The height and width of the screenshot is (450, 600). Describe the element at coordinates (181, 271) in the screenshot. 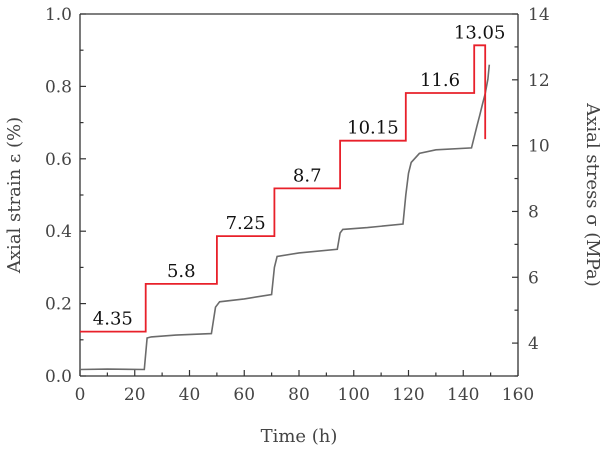

I see `stress-level-label: 5.8` at that location.